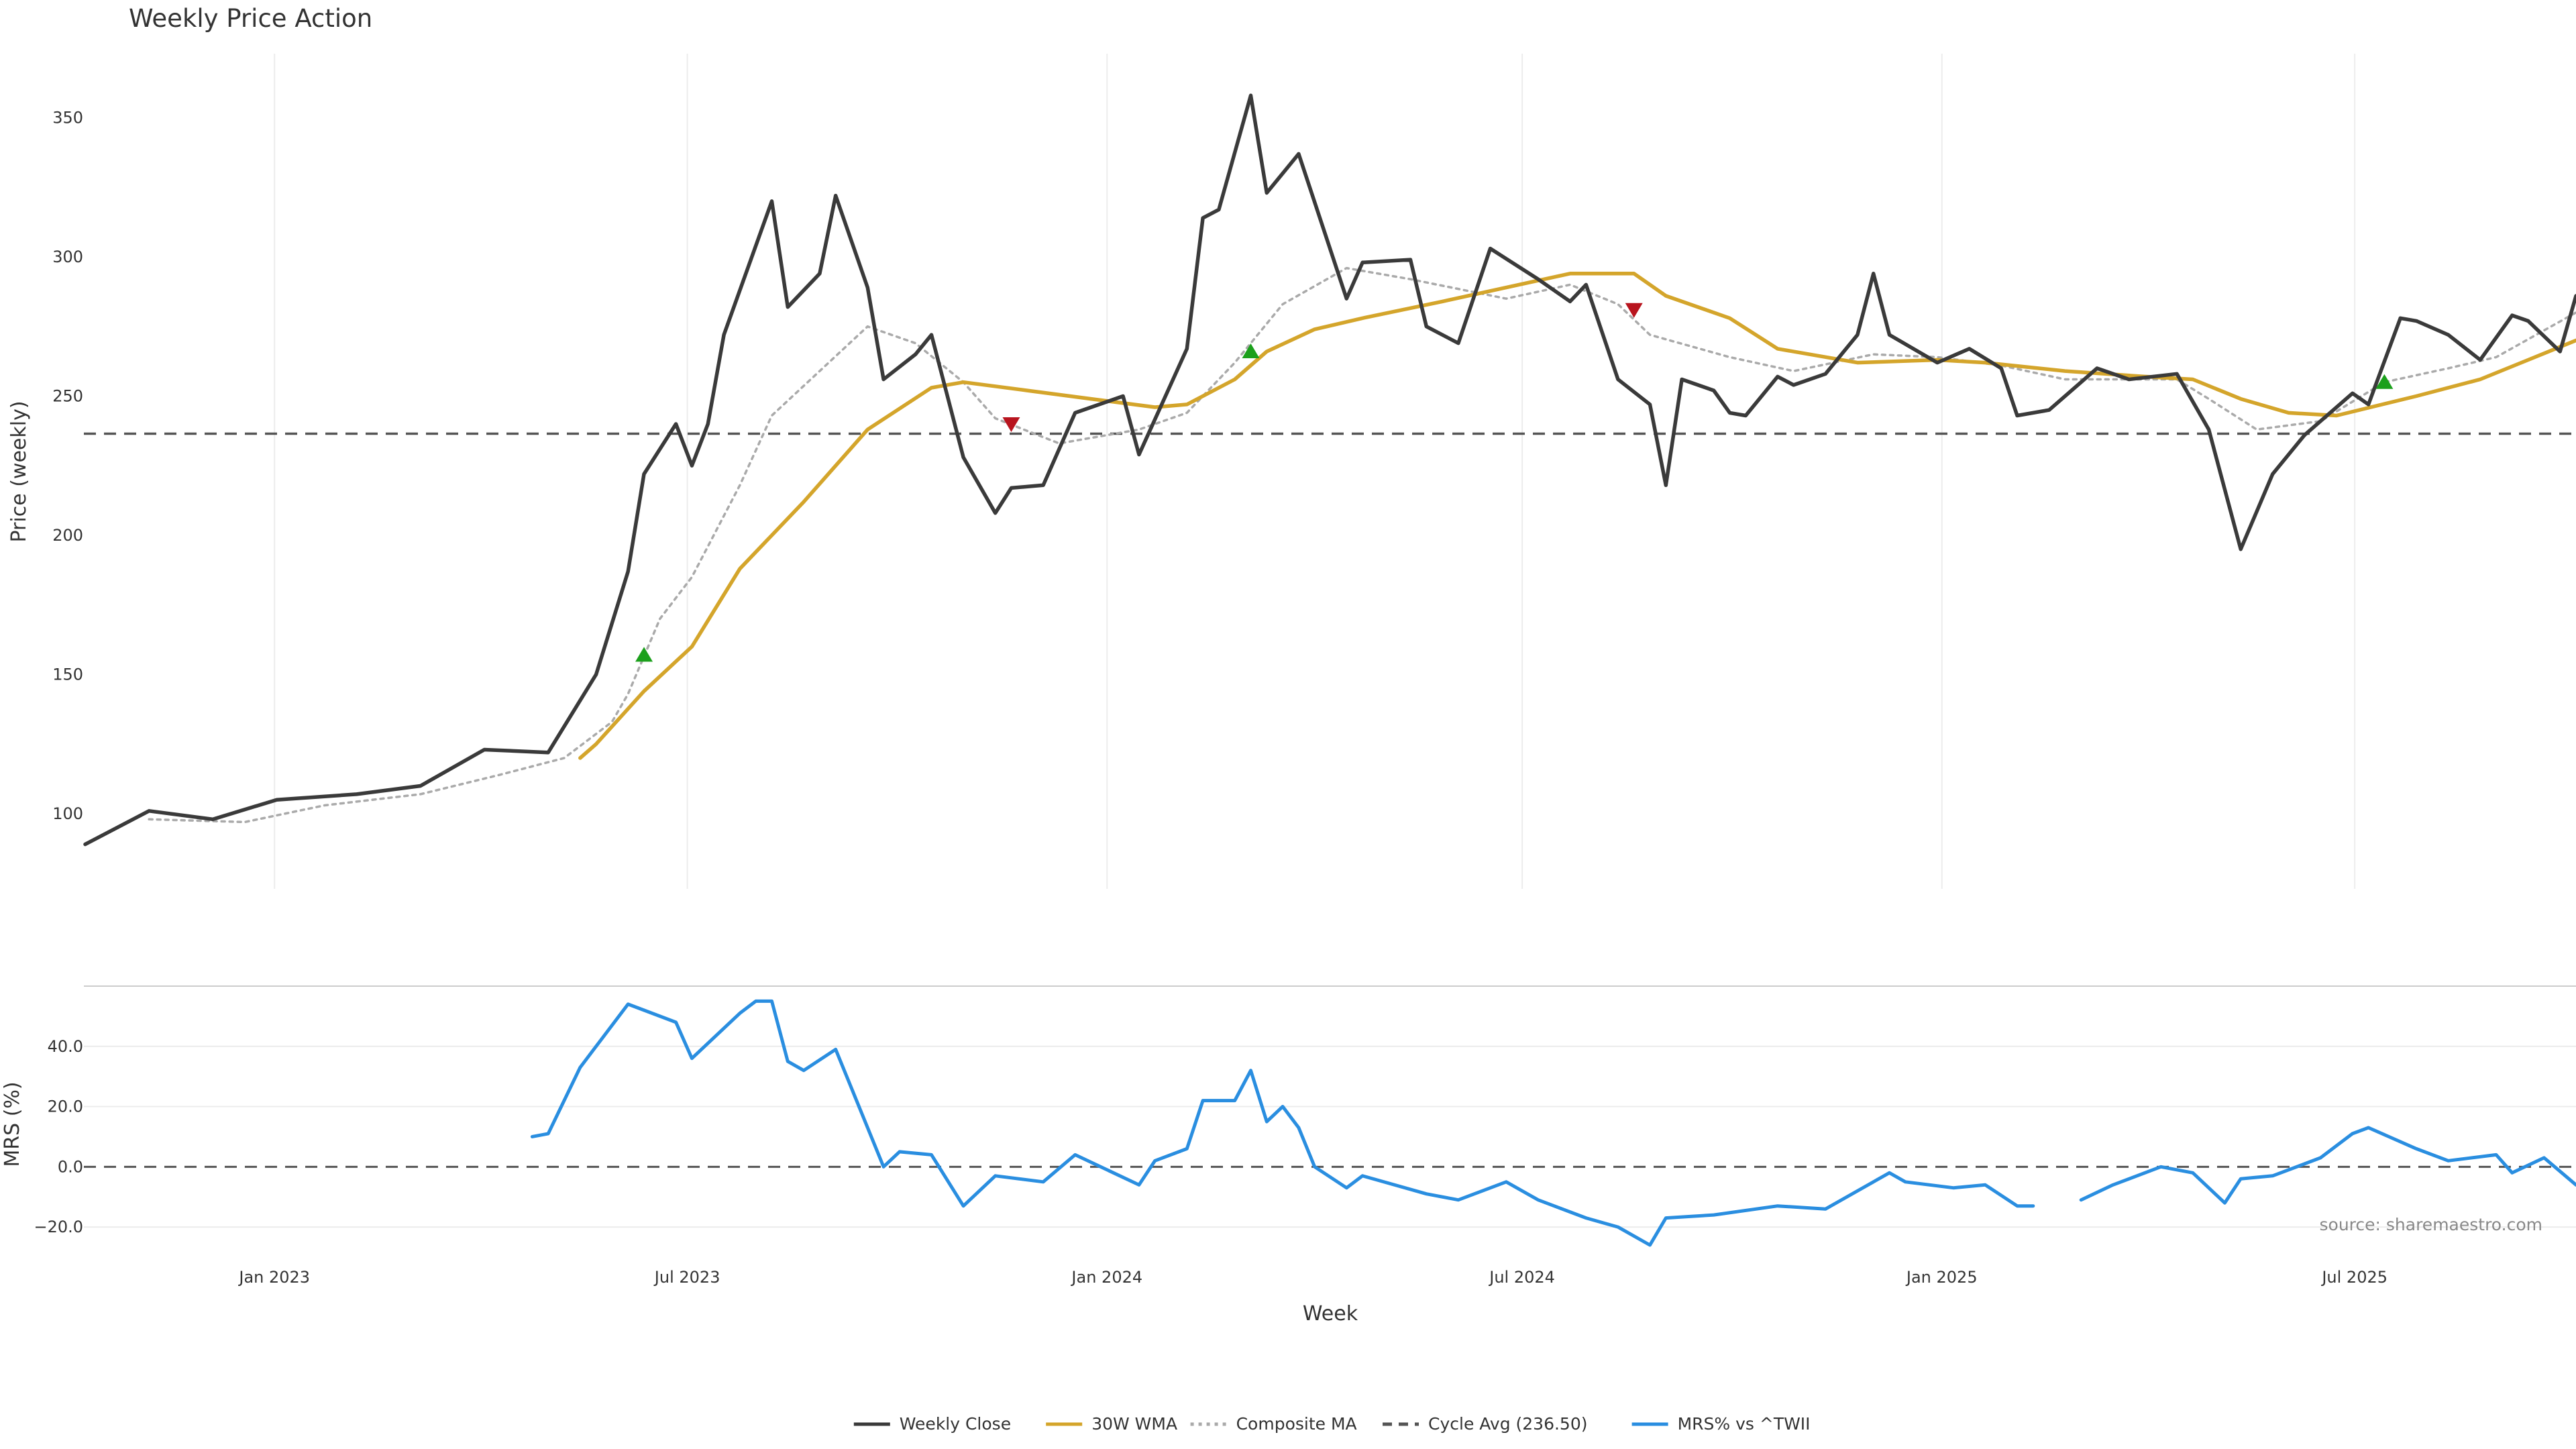  I want to click on mrs-y-tick-label: −20.0, so click(58, 1227).